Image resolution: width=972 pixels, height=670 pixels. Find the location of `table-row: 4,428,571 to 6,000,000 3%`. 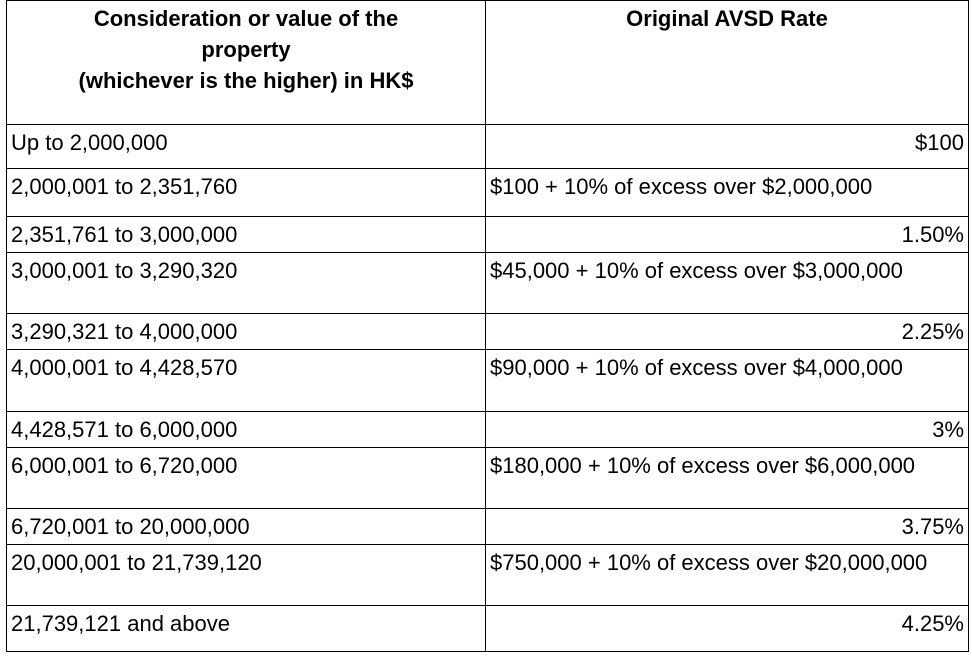

table-row: 4,428,571 to 6,000,000 3% is located at coordinates (487, 429).